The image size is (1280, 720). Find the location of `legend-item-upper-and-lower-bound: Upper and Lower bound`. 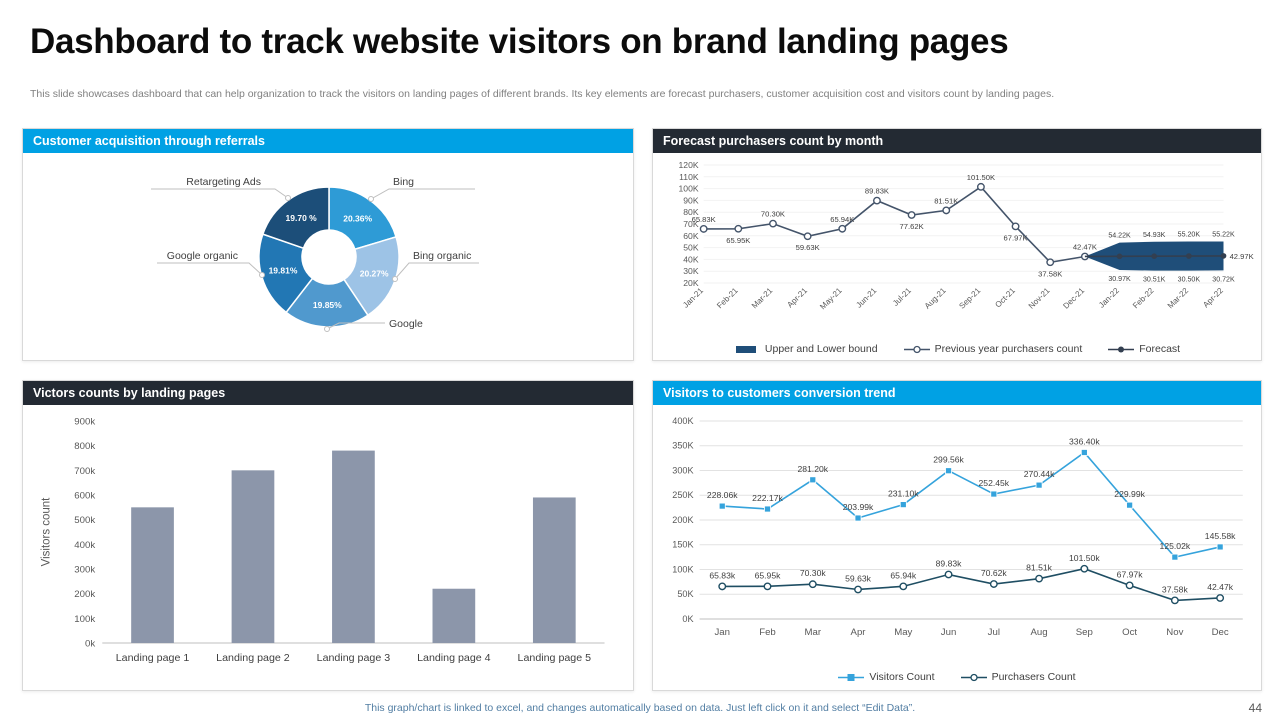

legend-item-upper-and-lower-bound: Upper and Lower bound is located at coordinates (806, 349).